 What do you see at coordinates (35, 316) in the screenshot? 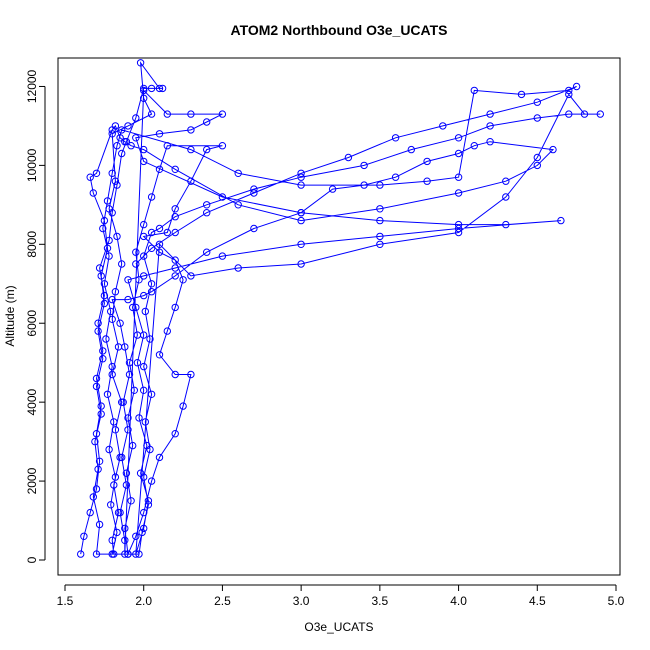
I see `y-axis: 0 2000 4000 6000 8000 10000 12000` at bounding box center [35, 316].